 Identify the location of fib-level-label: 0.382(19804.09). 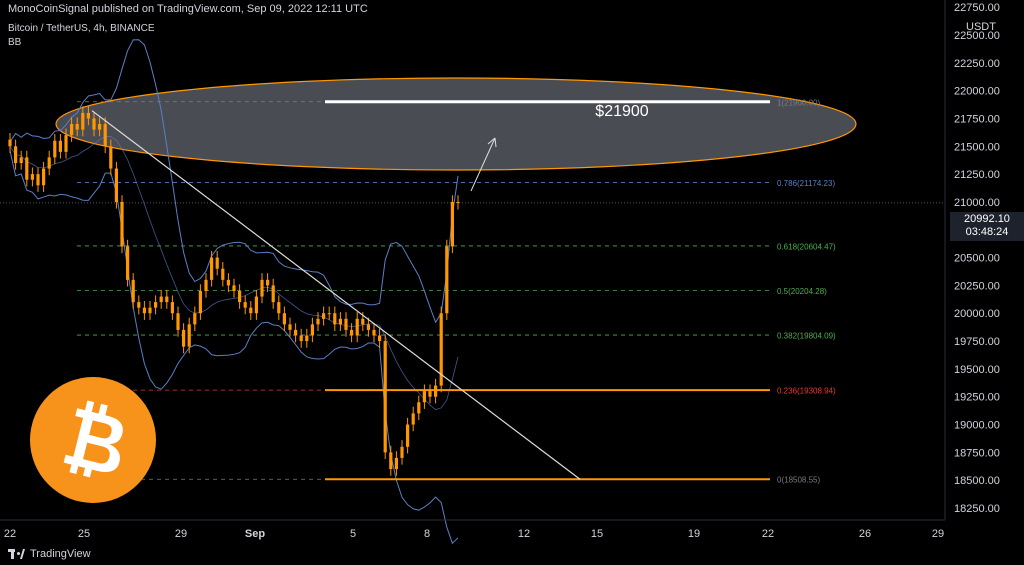
(806, 336).